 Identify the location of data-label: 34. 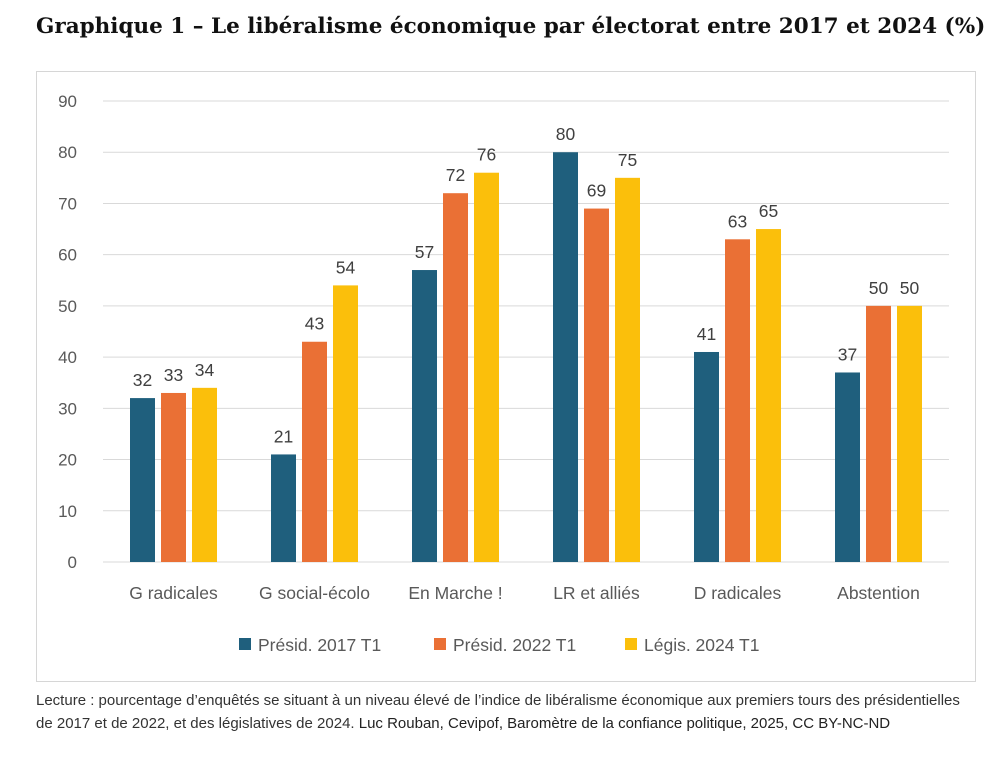
(205, 370).